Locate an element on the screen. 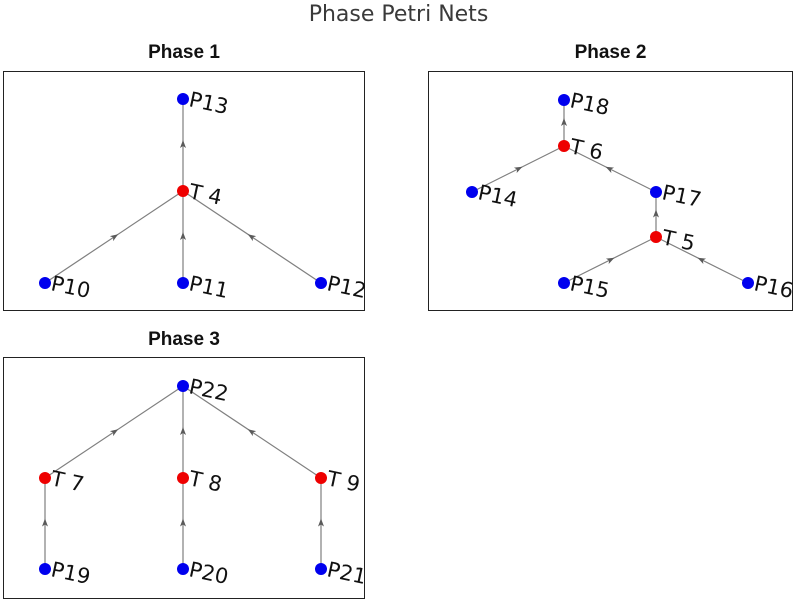 Image resolution: width=797 pixels, height=601 pixels. transition-node-t7 is located at coordinates (45, 478).